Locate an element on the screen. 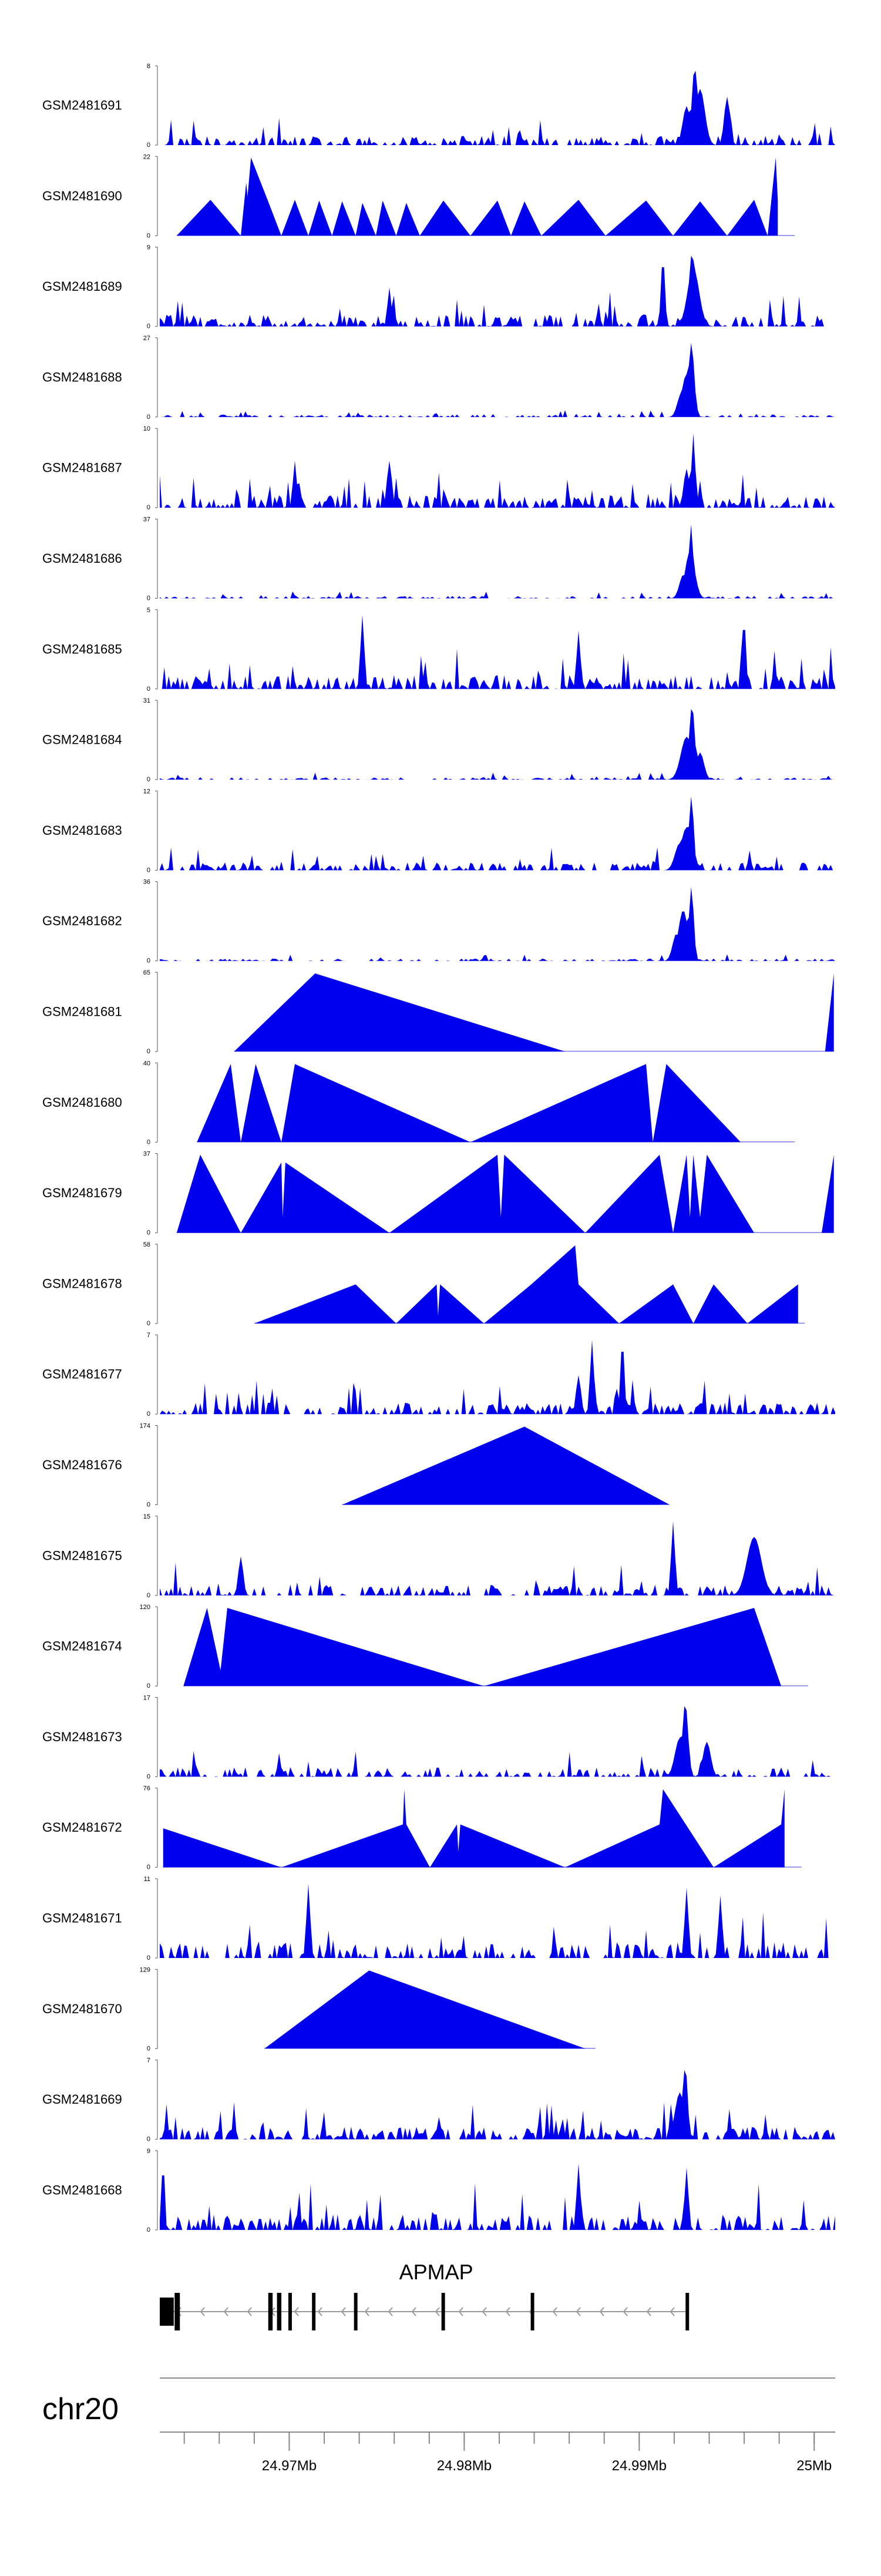 Image resolution: width=881 pixels, height=2576 pixels. gene-track: APMAP is located at coordinates (425, 2295).